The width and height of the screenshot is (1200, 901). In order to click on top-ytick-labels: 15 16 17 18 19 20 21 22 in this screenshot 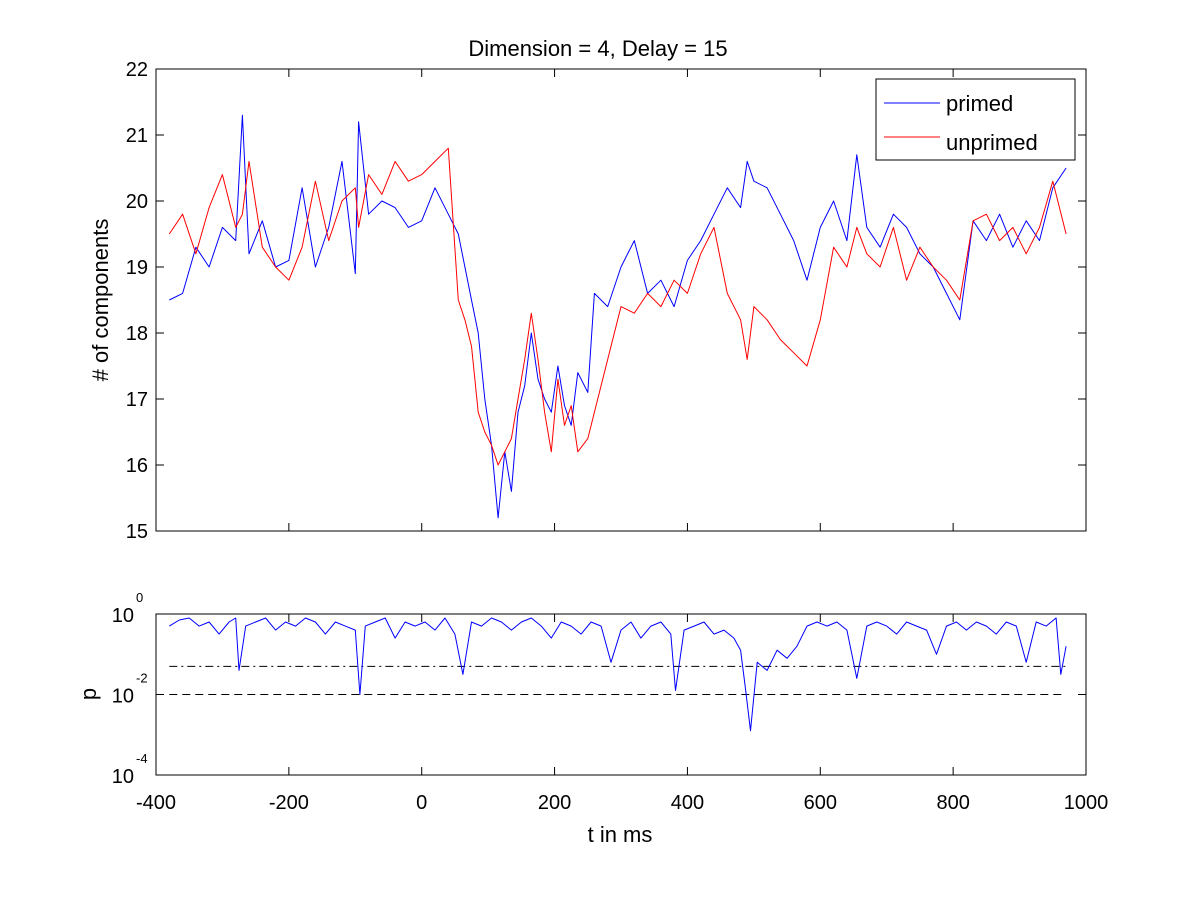, I will do `click(137, 301)`.